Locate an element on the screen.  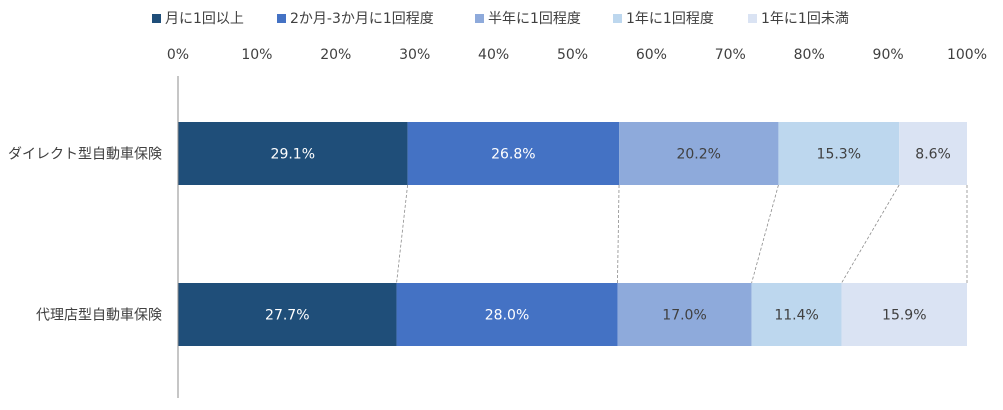
legend-label: 1年に1回程度 is located at coordinates (670, 19).